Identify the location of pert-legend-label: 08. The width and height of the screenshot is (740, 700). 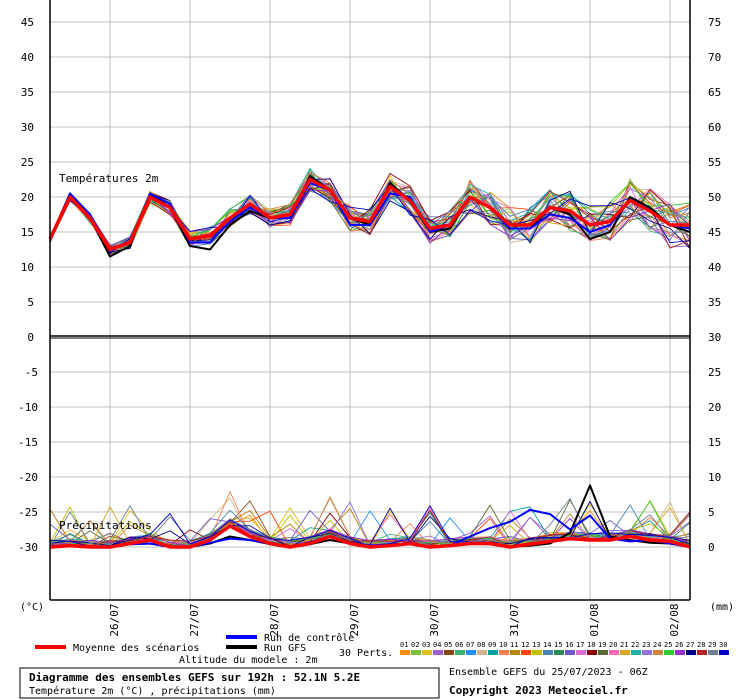
(481, 645).